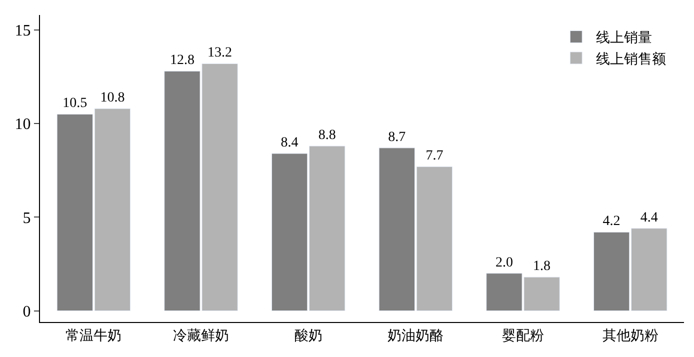 The width and height of the screenshot is (694, 357). I want to click on x-tick-label: 婴配粉, so click(523, 336).